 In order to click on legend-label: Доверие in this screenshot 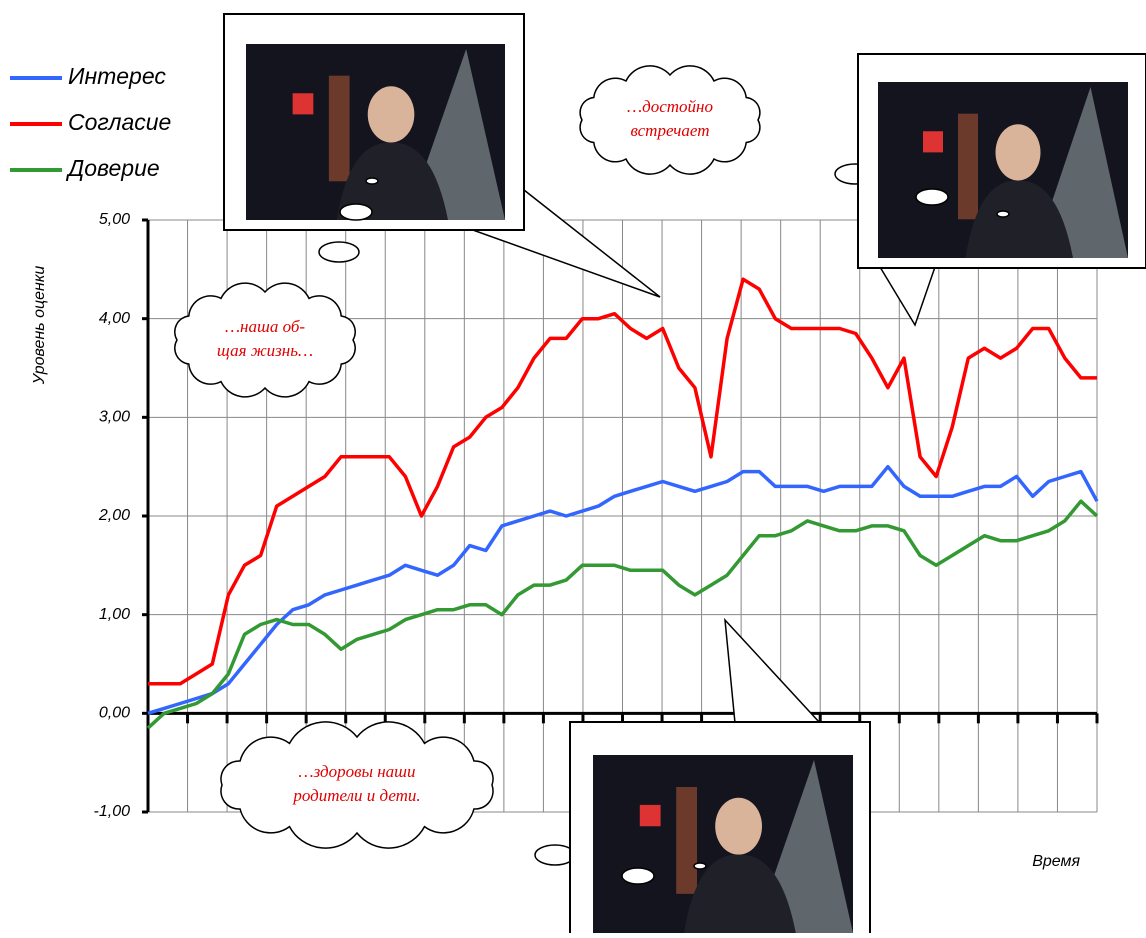, I will do `click(112, 168)`.